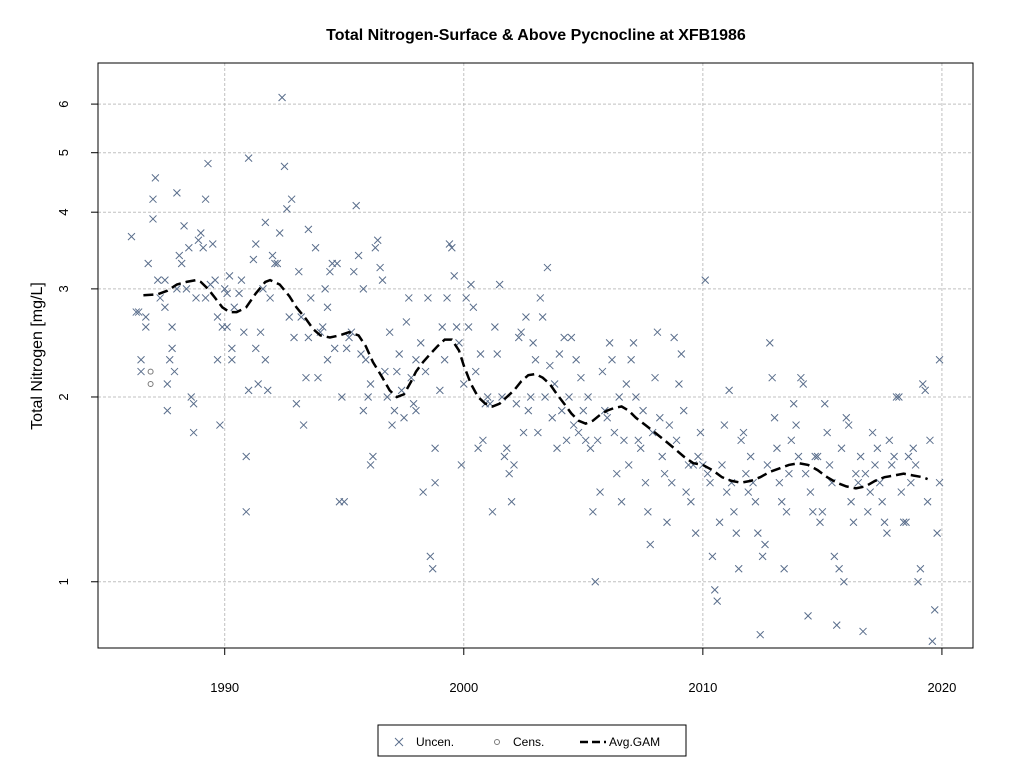 This screenshot has width=1024, height=768. Describe the element at coordinates (424, 742) in the screenshot. I see `legend-entry-uncen: Uncen.` at that location.